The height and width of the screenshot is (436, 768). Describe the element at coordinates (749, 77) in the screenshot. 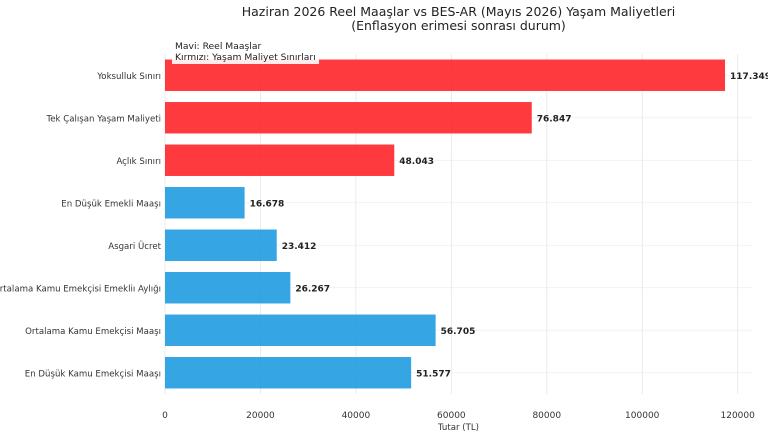

I see `value-label: 117.349` at that location.